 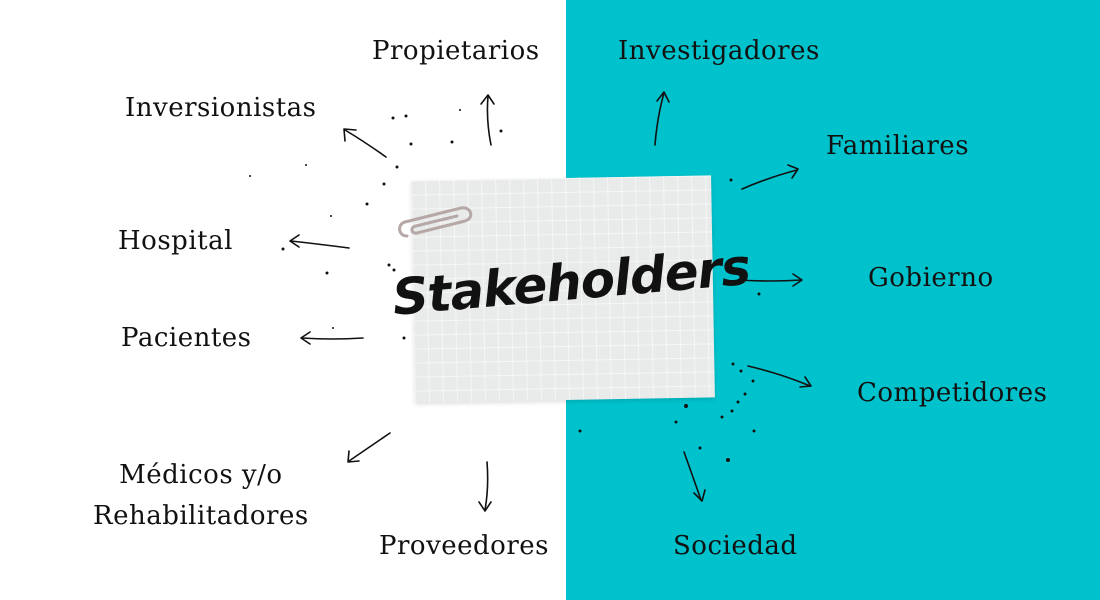 What do you see at coordinates (779, 376) in the screenshot?
I see `arrow-icon-competidores` at bounding box center [779, 376].